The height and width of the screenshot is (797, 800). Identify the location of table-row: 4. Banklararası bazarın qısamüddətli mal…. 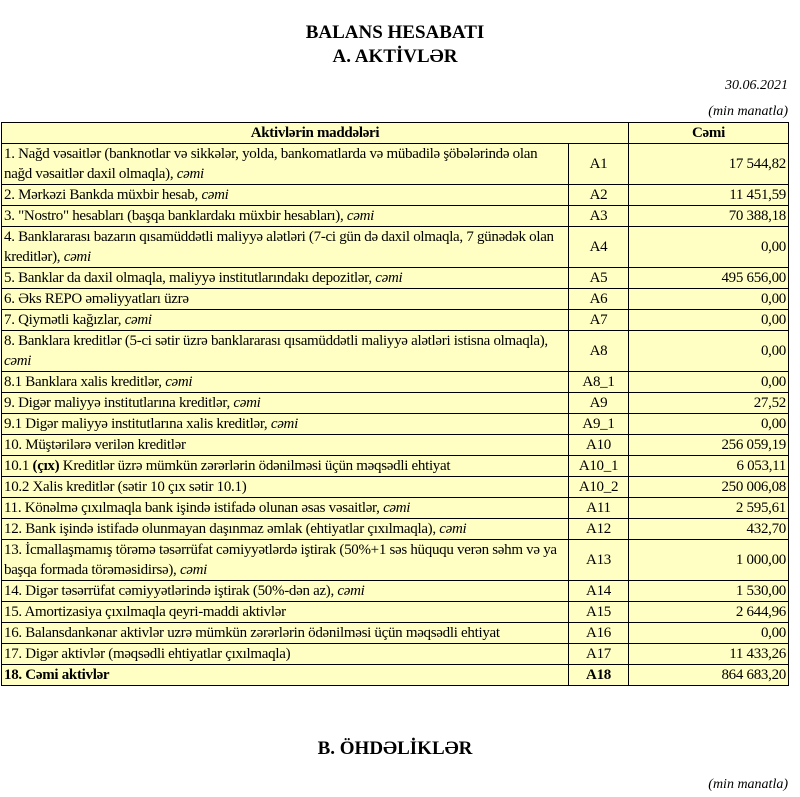
(395, 247).